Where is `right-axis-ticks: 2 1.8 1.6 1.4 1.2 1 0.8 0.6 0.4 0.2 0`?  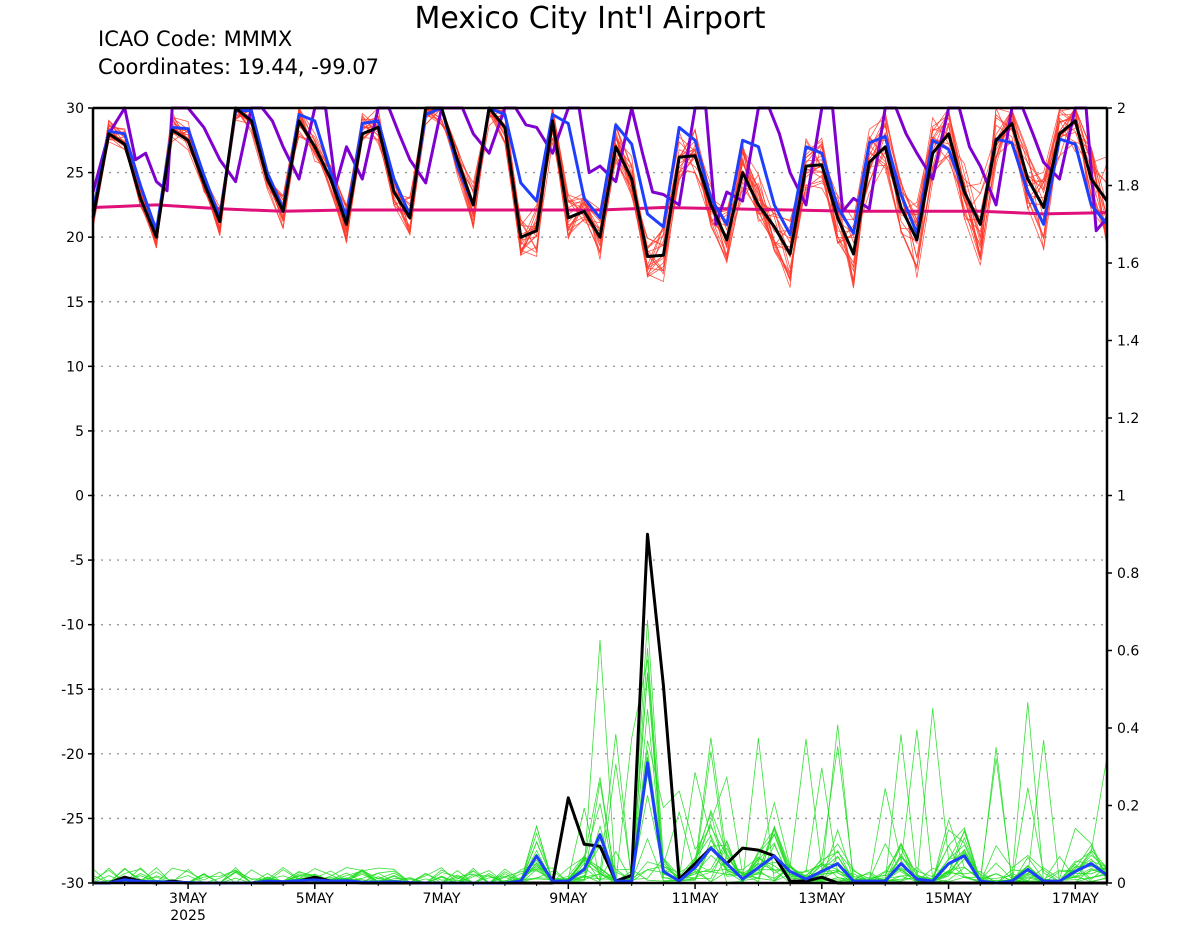
right-axis-ticks: 2 1.8 1.6 1.4 1.2 1 0.8 0.6 0.4 0.2 0 is located at coordinates (1123, 496).